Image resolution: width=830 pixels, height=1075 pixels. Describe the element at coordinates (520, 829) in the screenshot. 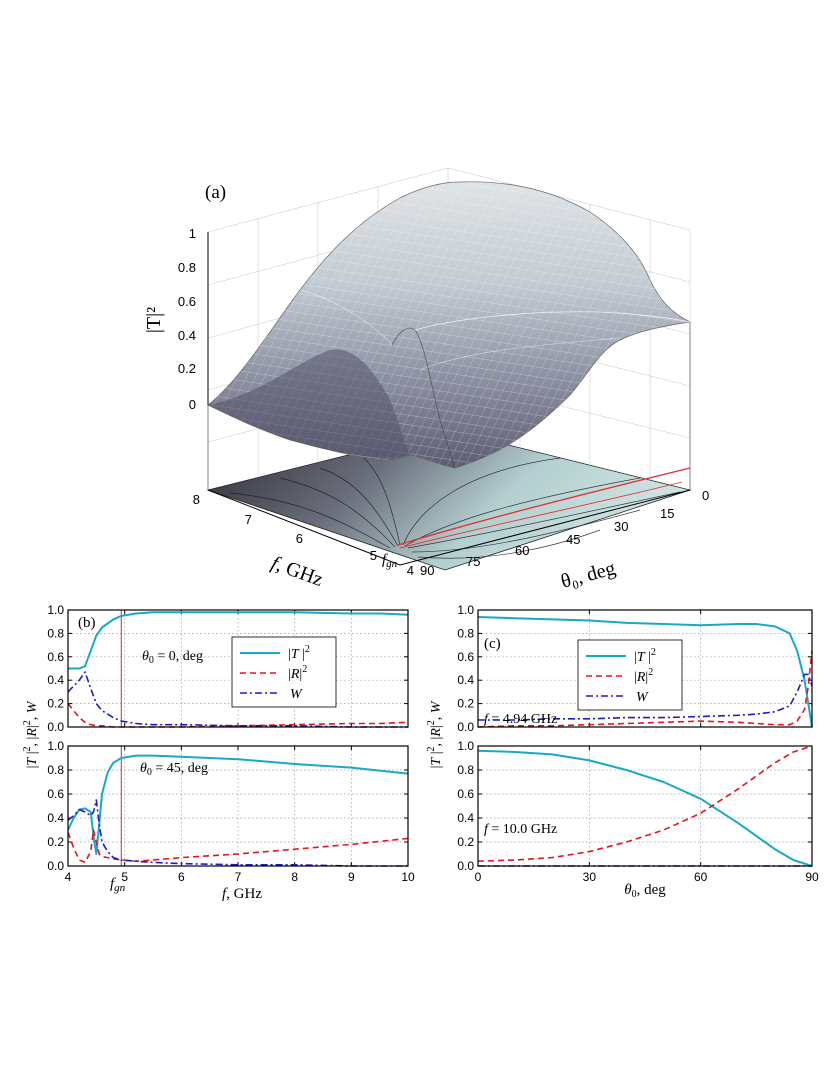

I see `c-bottom-annotation: f = 10.0 GHz` at that location.